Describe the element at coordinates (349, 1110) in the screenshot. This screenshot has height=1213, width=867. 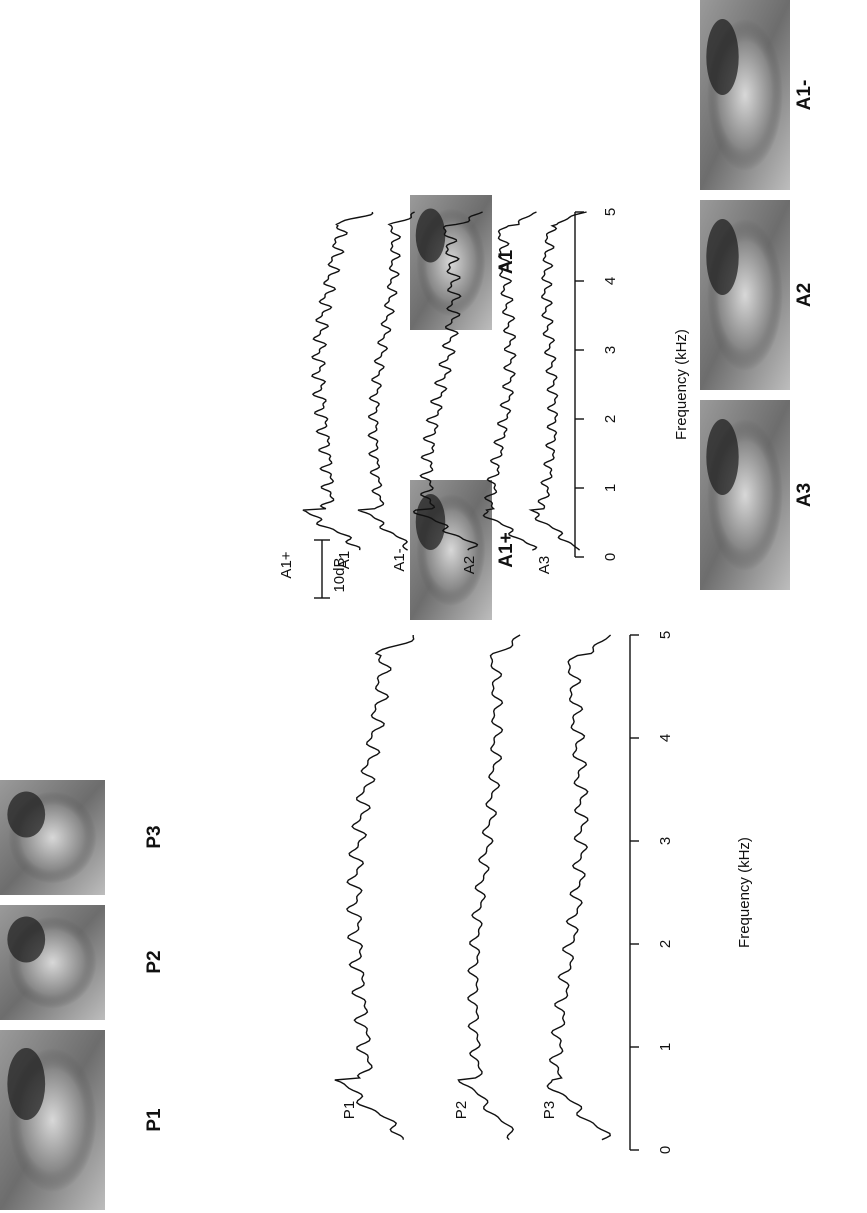
I see `curve-label: P1` at that location.